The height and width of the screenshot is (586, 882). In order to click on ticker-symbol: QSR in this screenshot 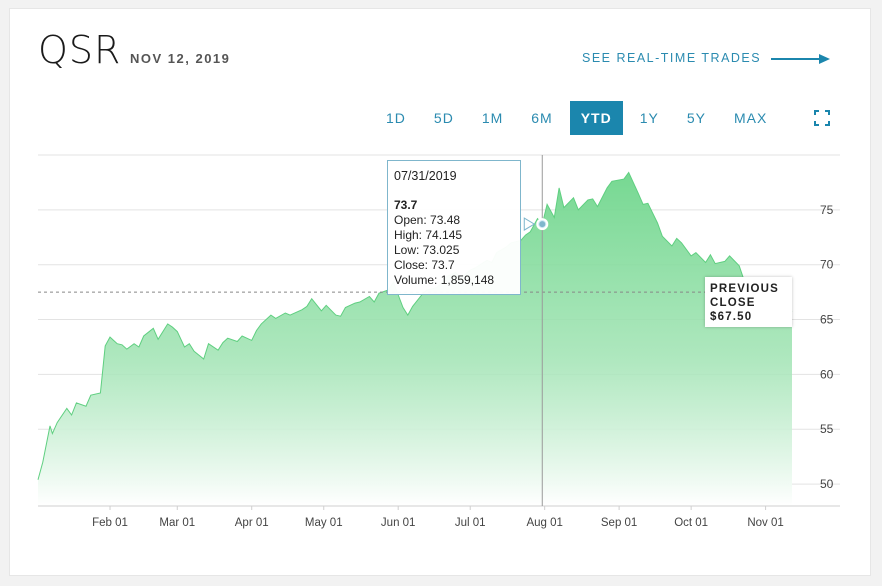, I will do `click(80, 50)`.